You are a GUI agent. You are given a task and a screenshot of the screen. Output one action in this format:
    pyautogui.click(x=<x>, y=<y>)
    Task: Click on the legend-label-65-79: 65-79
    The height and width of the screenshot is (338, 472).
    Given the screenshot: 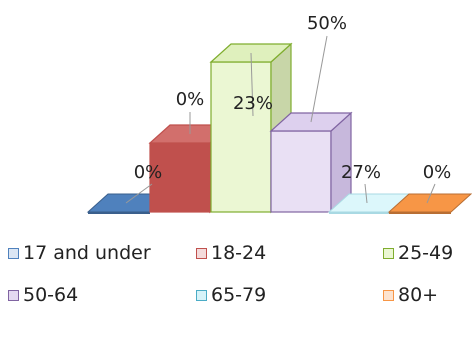 What is the action you would take?
    pyautogui.click(x=239, y=295)
    